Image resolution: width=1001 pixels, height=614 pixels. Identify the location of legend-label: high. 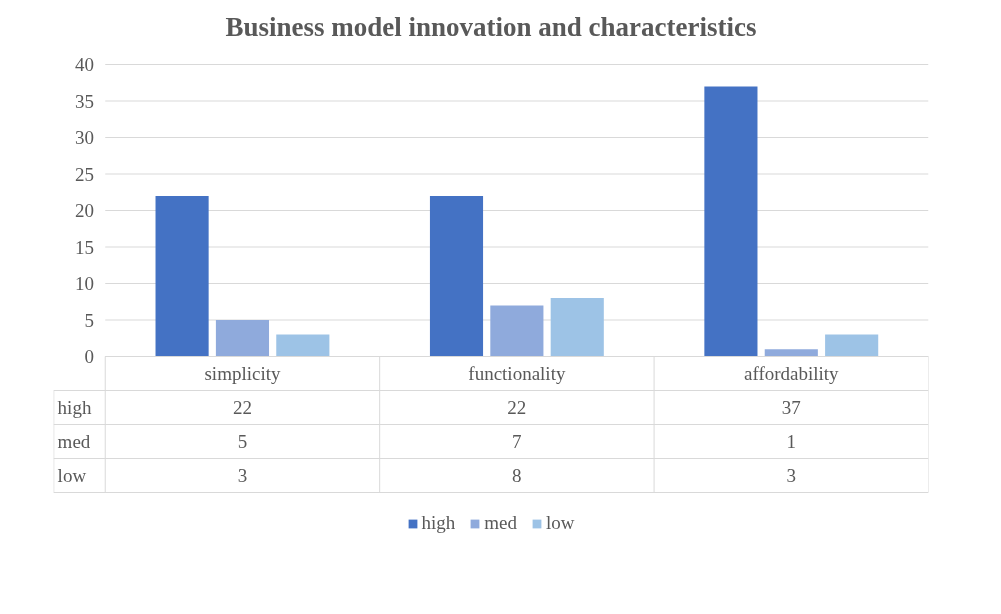
(438, 523).